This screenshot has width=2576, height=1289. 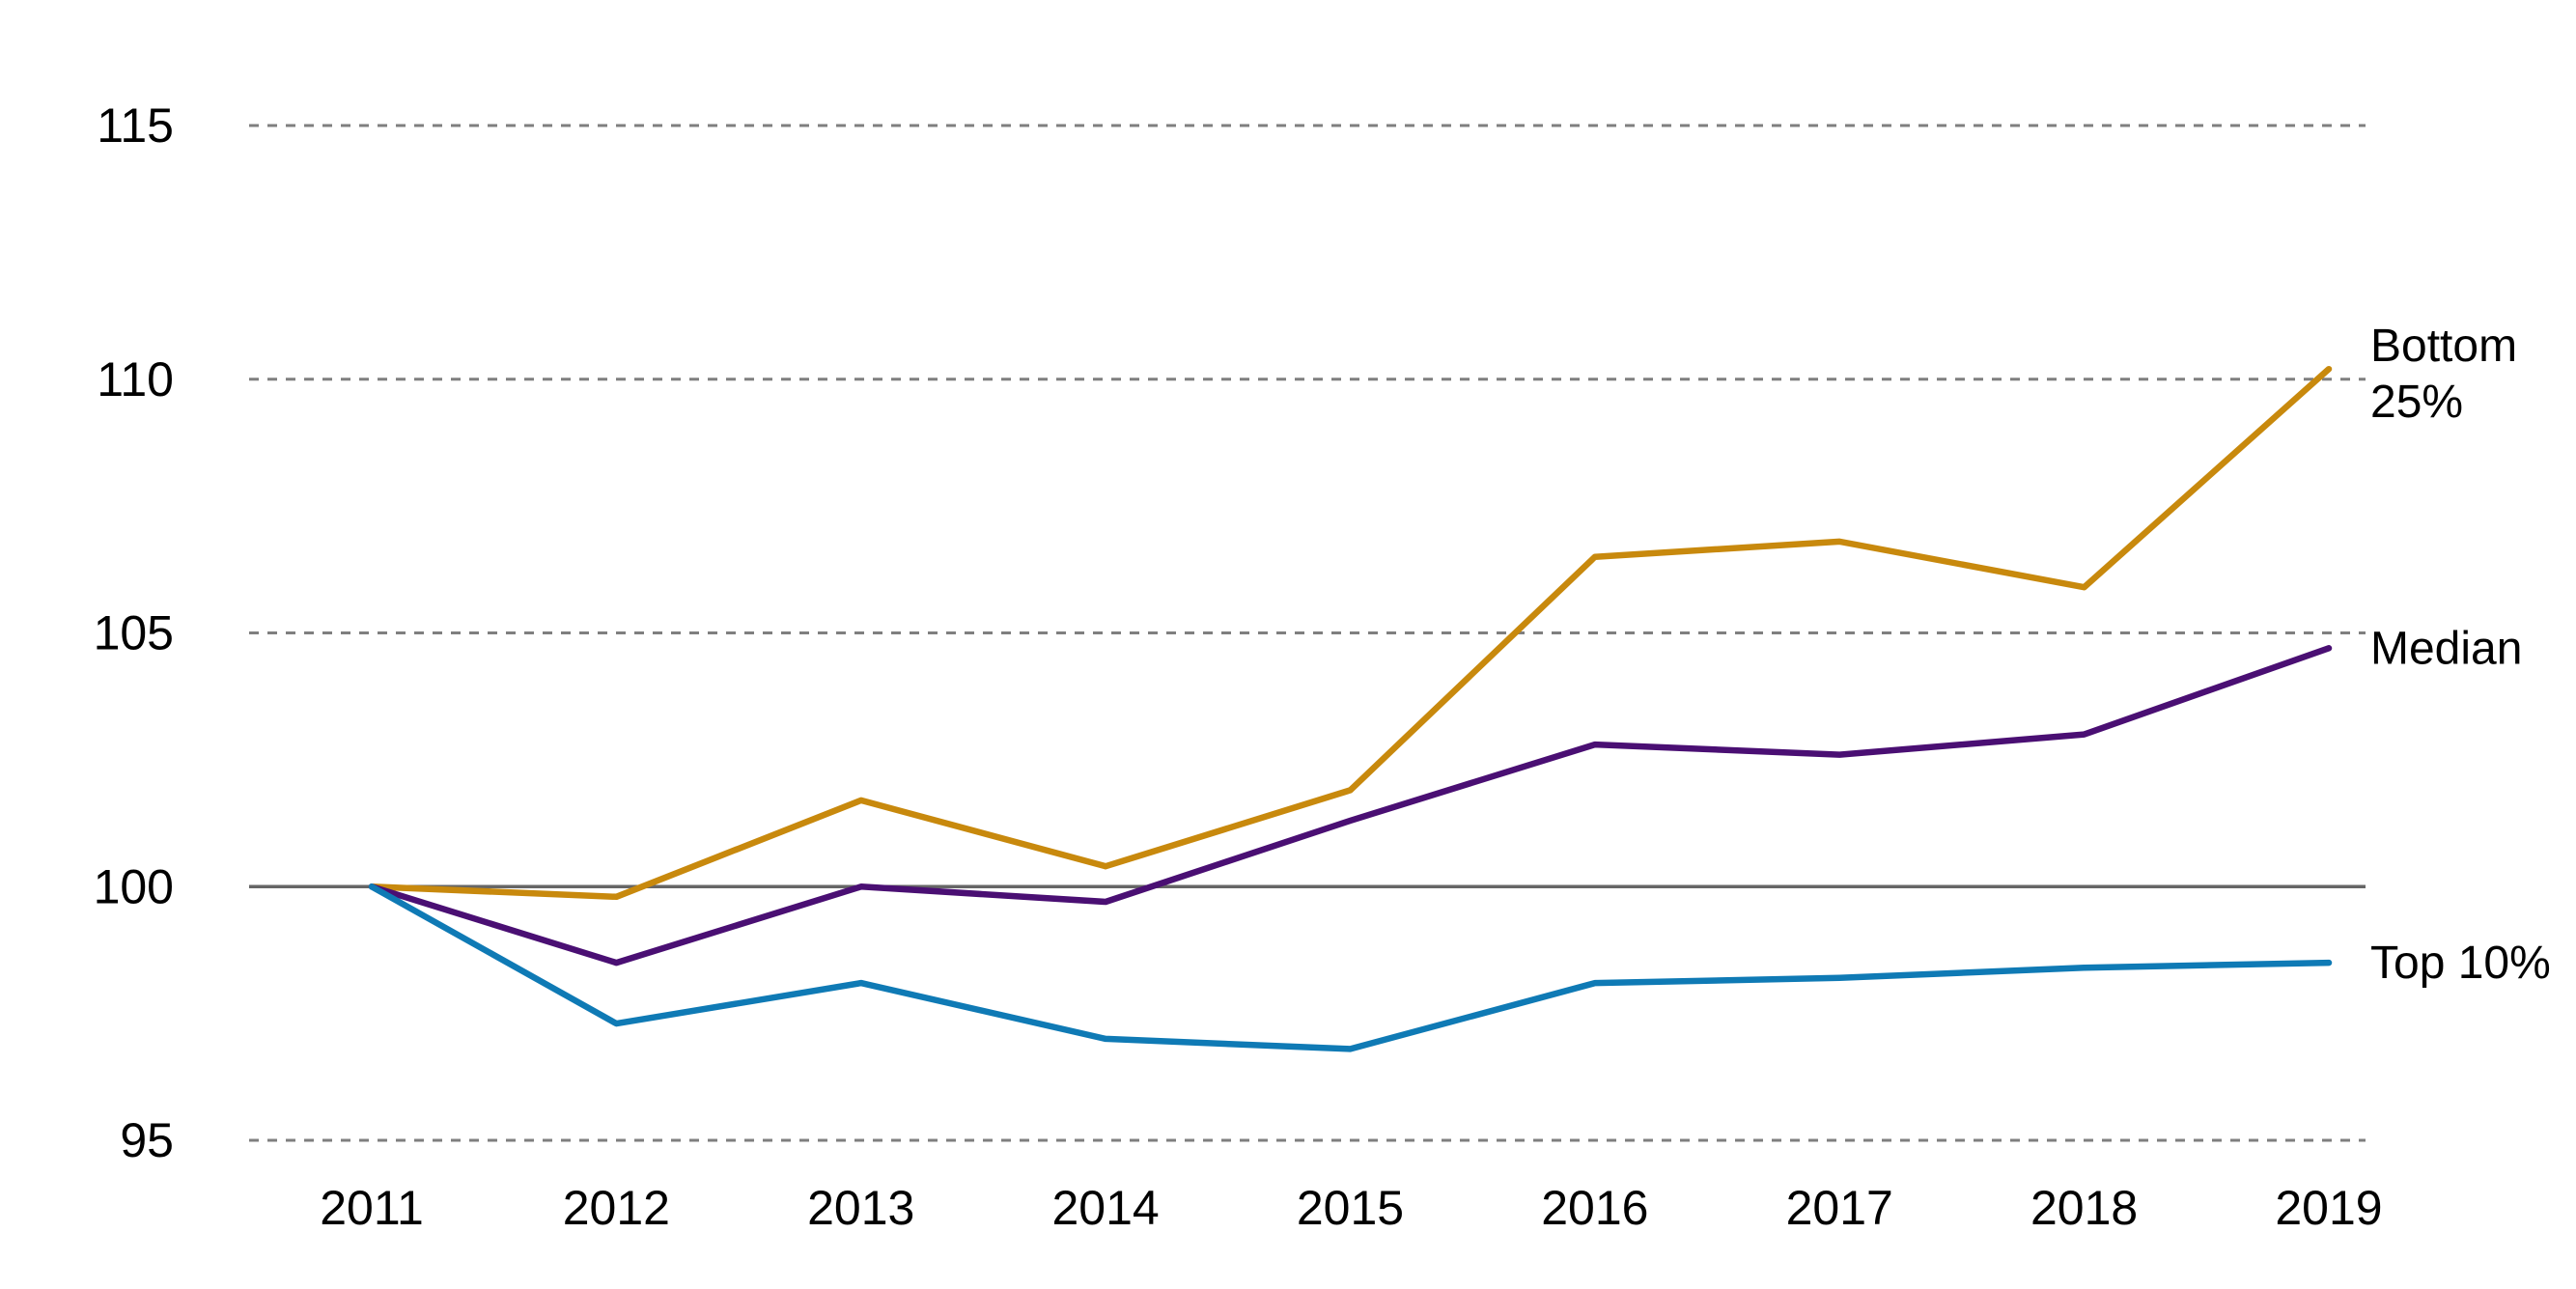 What do you see at coordinates (2461, 963) in the screenshot?
I see `series-label-top-10: Top 10%` at bounding box center [2461, 963].